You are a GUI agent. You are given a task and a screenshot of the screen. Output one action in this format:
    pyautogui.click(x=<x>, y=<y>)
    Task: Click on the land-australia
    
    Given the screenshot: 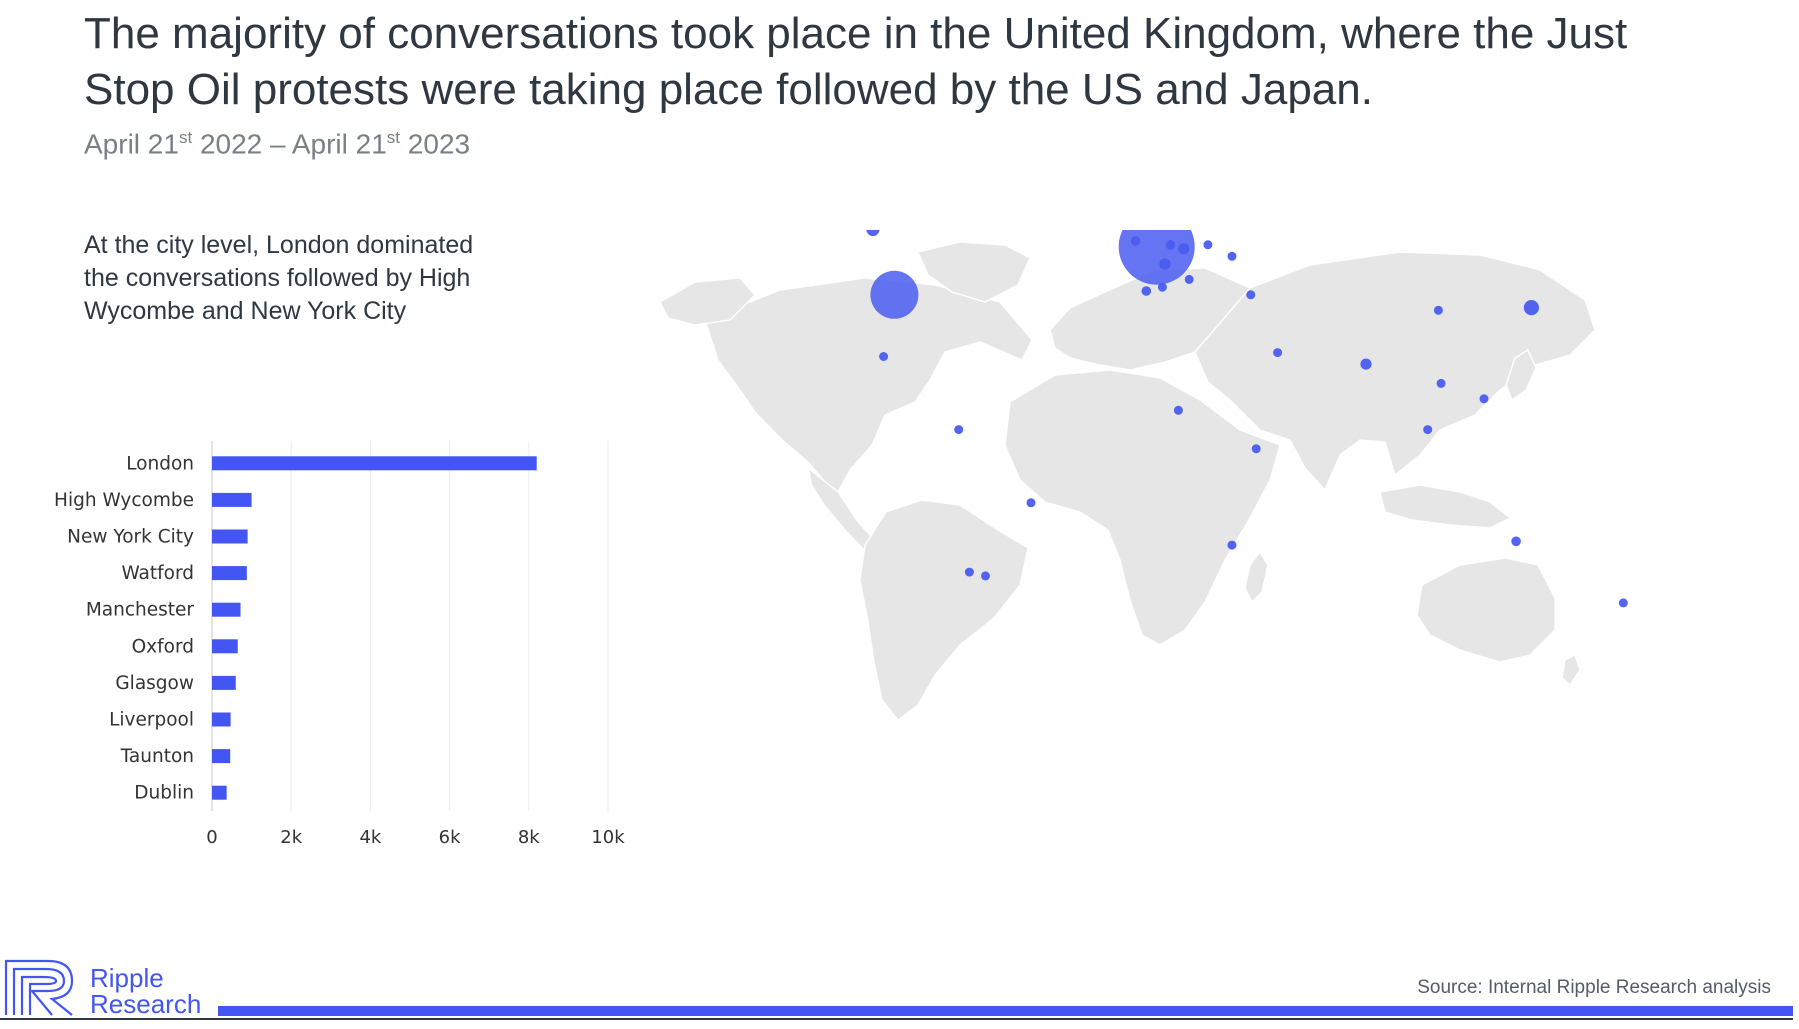 What is the action you would take?
    pyautogui.click(x=1486, y=610)
    